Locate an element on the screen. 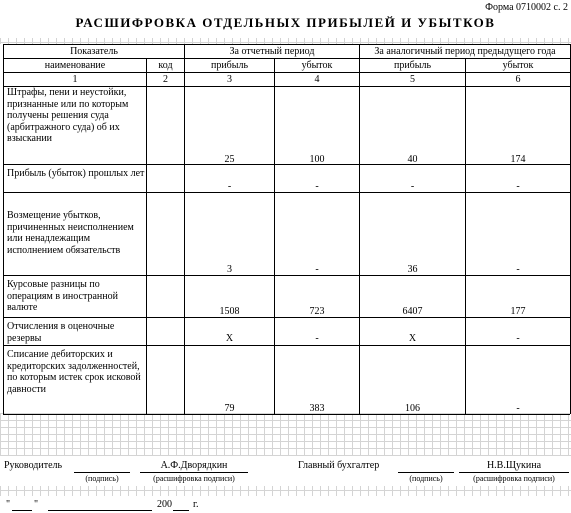 This screenshot has width=571, height=513. chief-accountant-signature-caption: (подпись) is located at coordinates (426, 478).